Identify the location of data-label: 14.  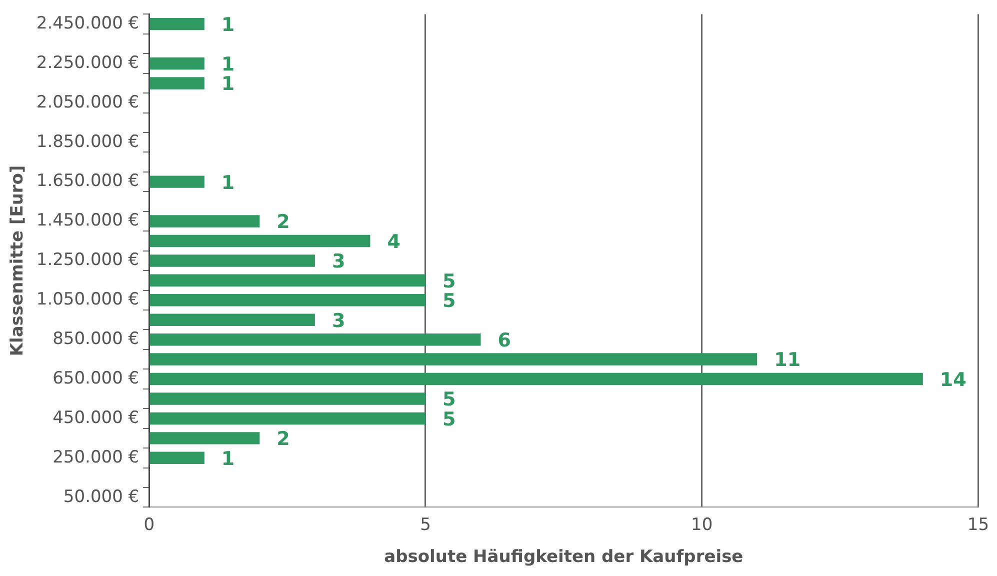
(953, 379).